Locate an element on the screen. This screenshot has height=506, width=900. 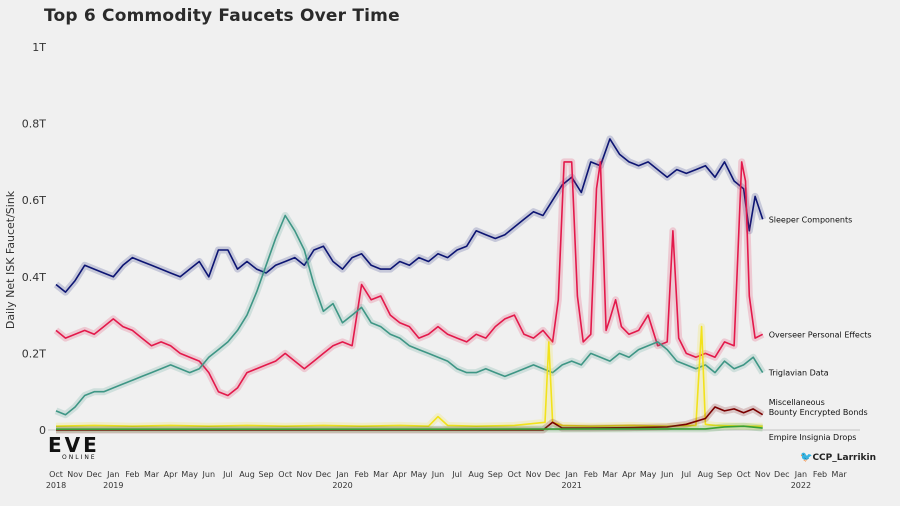
logo-subtext: ONLINE is located at coordinates (79, 457).